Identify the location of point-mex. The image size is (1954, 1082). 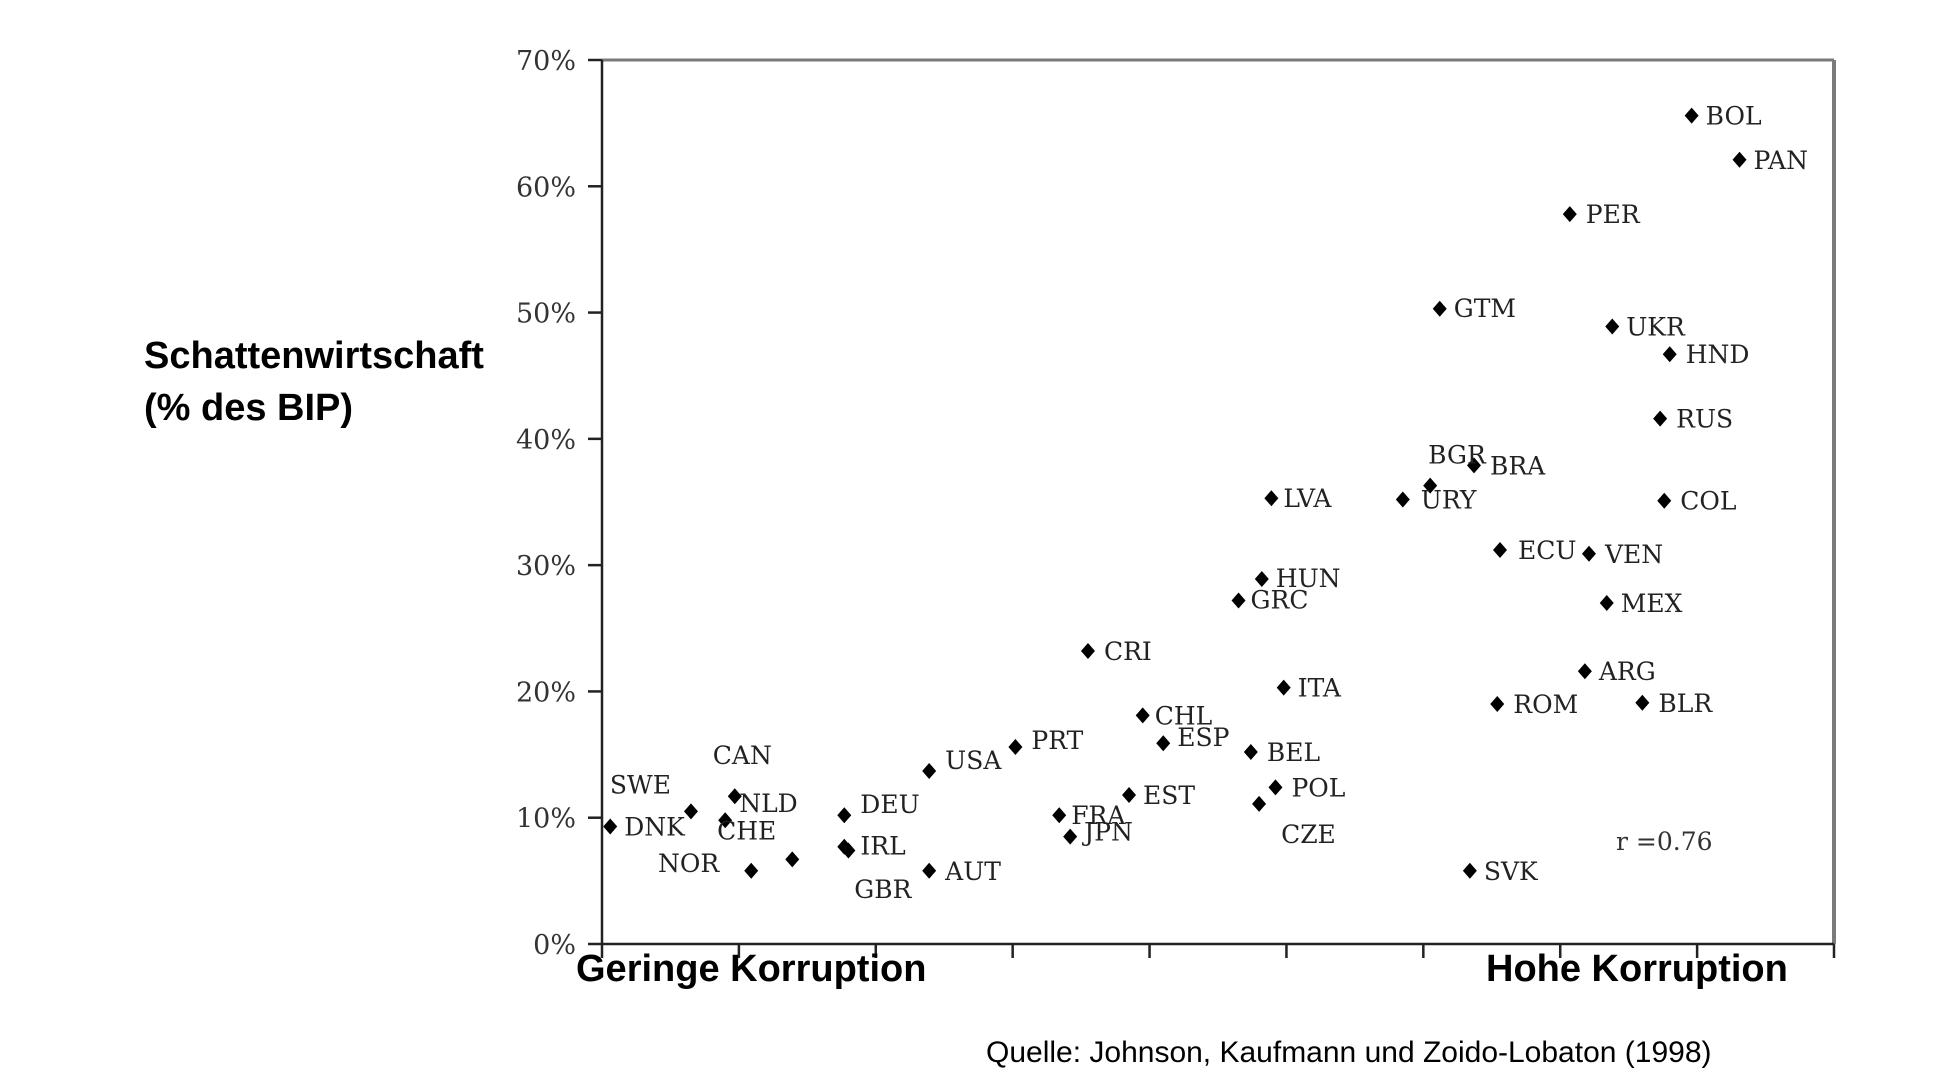
(1606, 603).